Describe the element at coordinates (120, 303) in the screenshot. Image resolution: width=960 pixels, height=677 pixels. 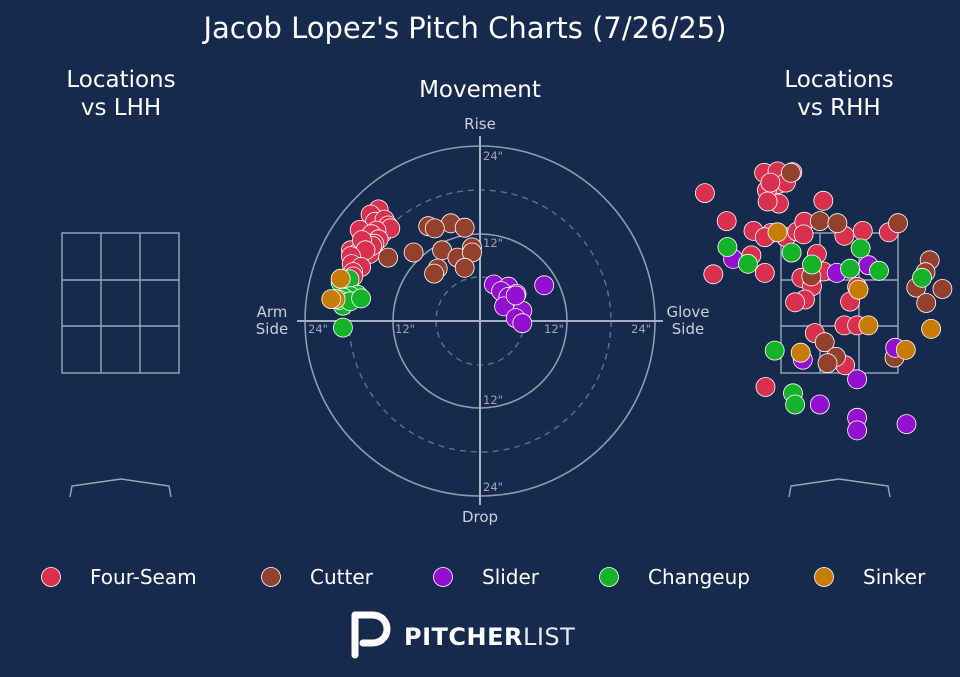
I see `lhh-strike-zone` at that location.